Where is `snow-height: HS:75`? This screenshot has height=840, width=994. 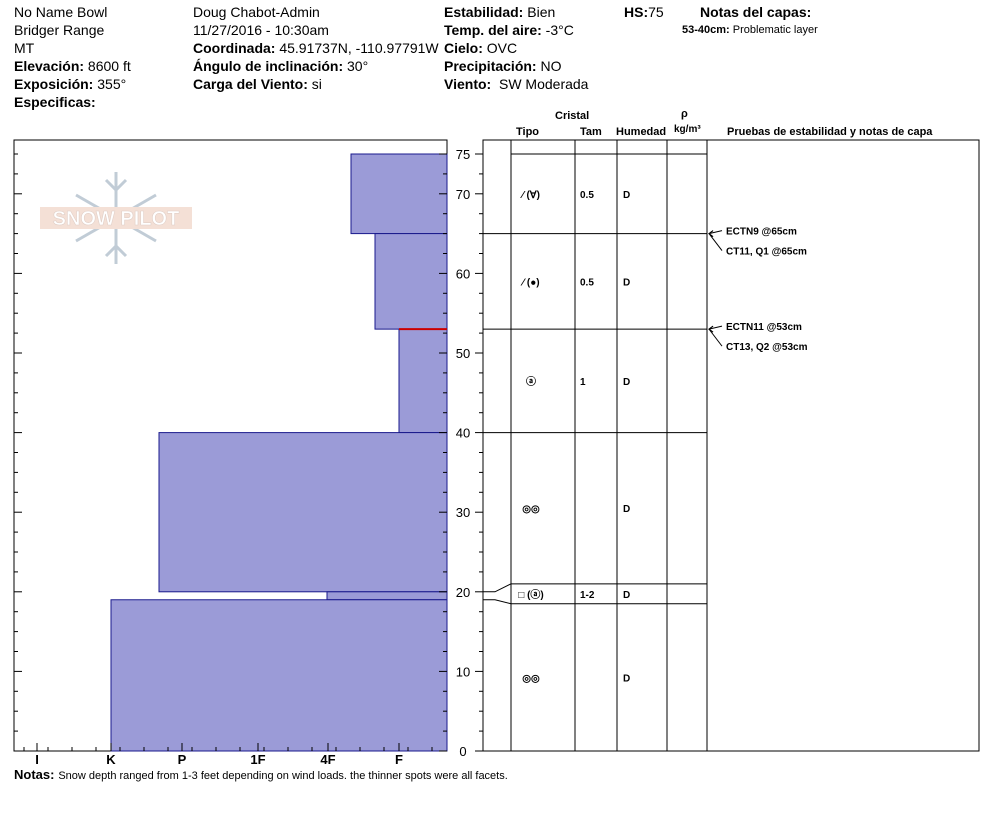
snow-height: HS:75 is located at coordinates (644, 12).